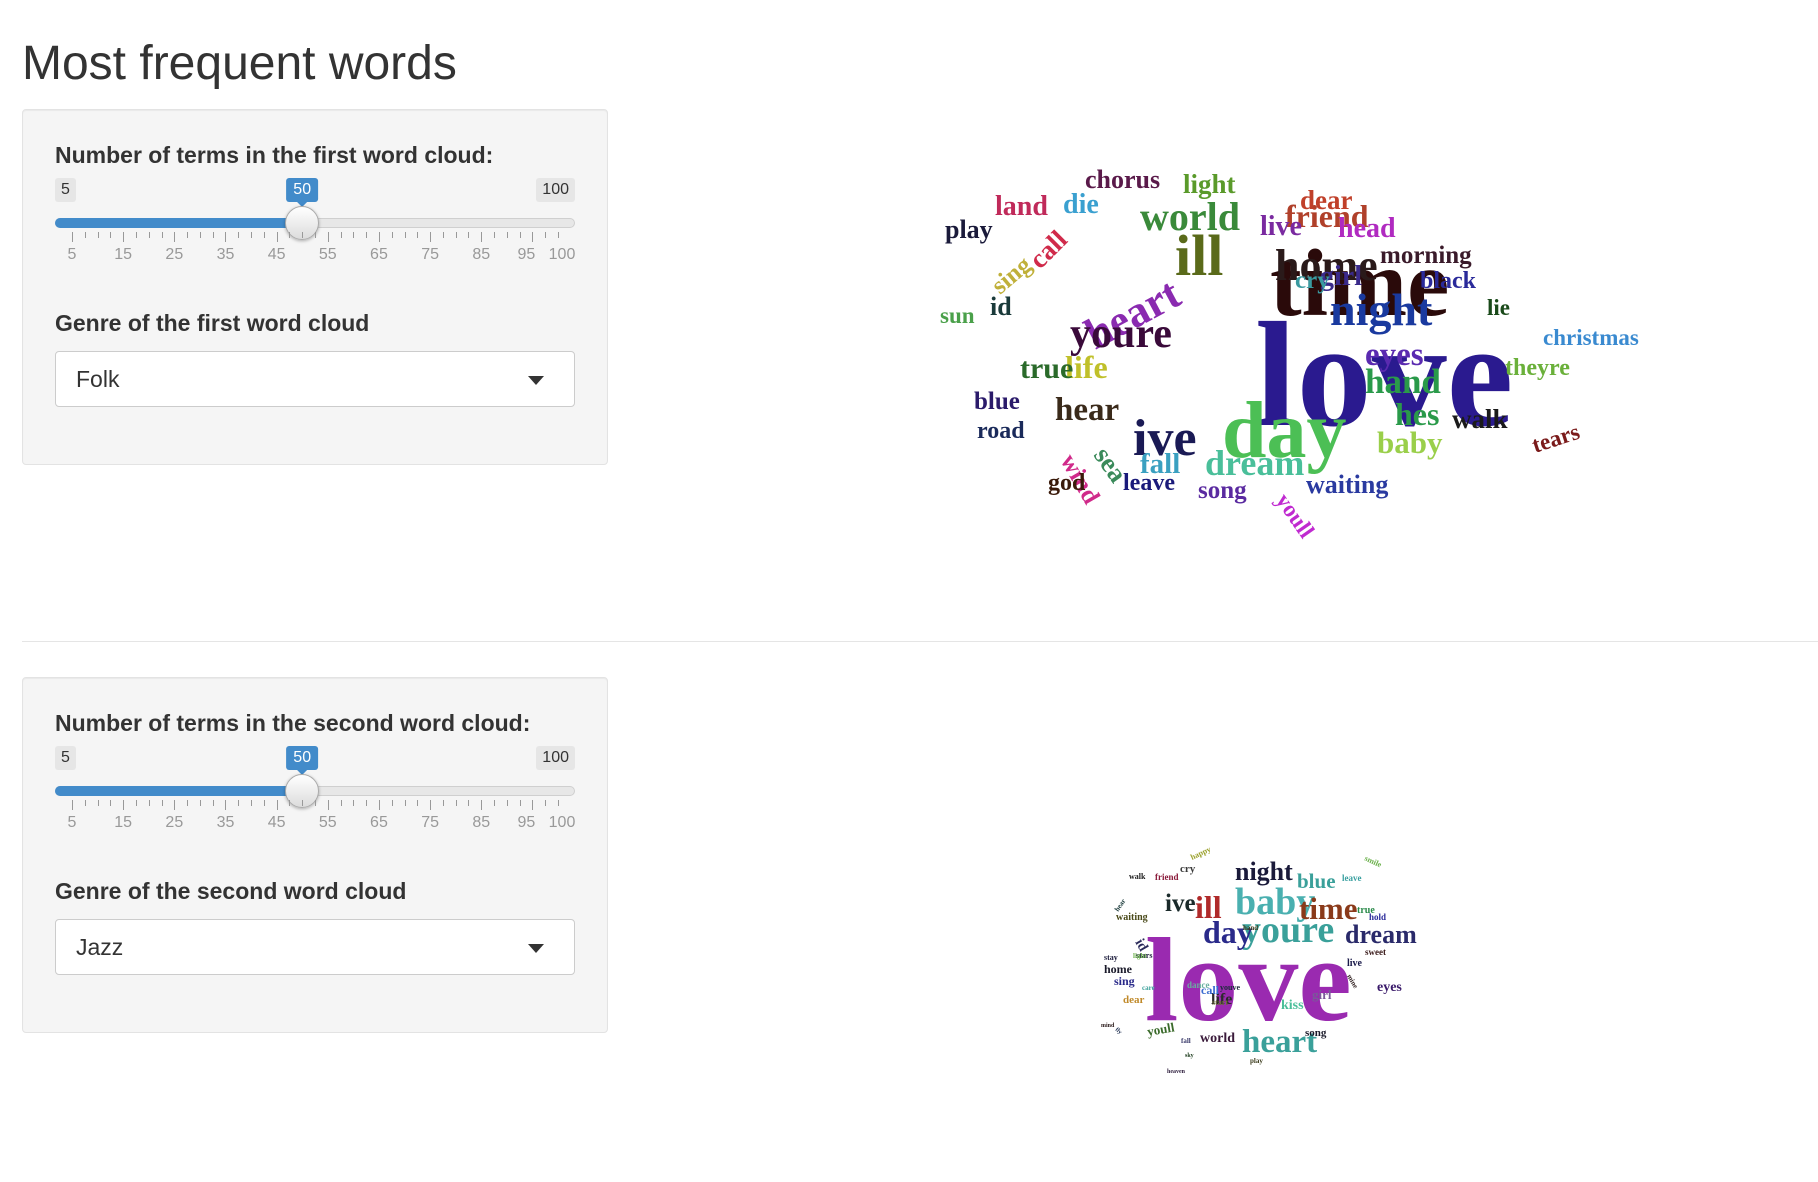 The height and width of the screenshot is (1182, 1818). I want to click on page-title: Most frequent words, so click(239, 63).